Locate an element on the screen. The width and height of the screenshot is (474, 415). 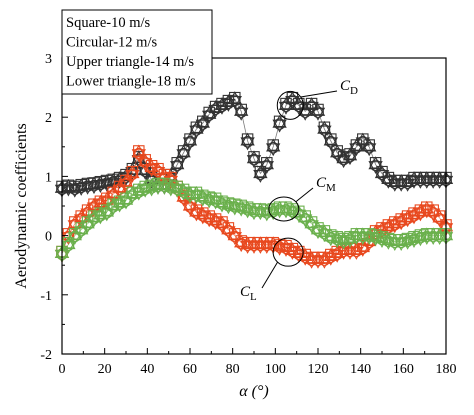
x-tick-label: 20 is located at coordinates (105, 369).